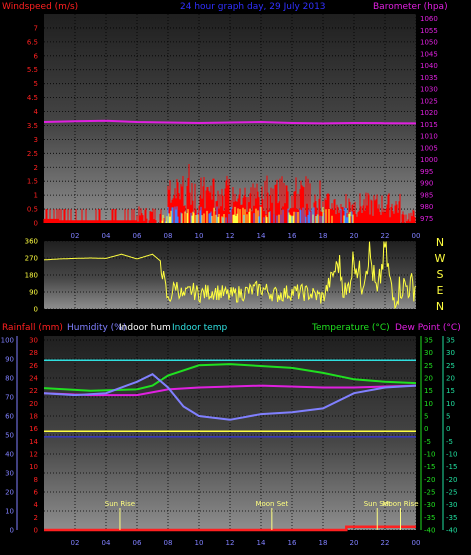  I want to click on humidity-tick-label: 30, so click(9, 474).